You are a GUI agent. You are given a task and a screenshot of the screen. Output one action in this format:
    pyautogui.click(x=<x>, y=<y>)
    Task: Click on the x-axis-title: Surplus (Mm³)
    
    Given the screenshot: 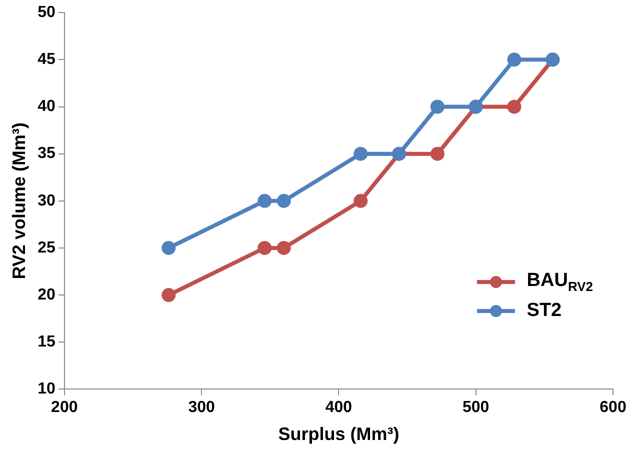 What is the action you would take?
    pyautogui.click(x=339, y=434)
    